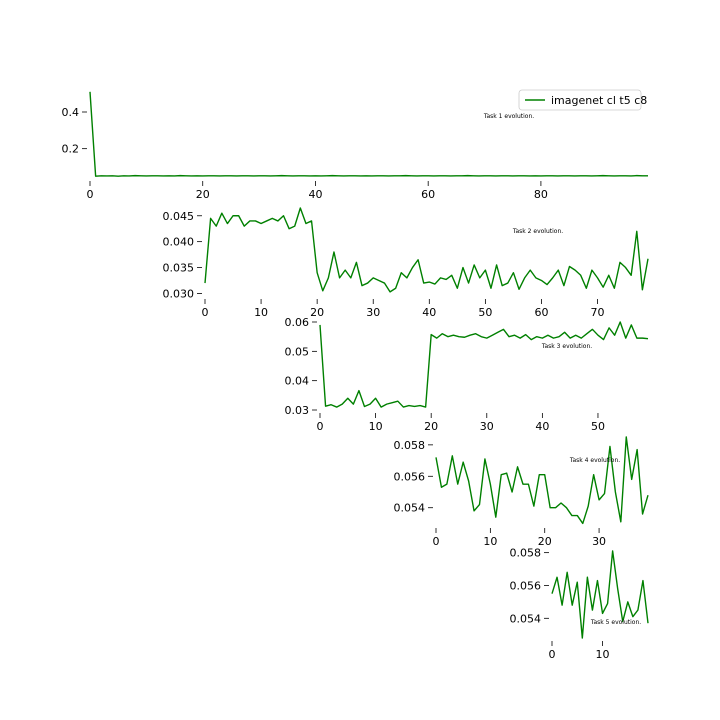 The height and width of the screenshot is (720, 720). What do you see at coordinates (179, 268) in the screenshot?
I see `y-tick-label: 0.035` at bounding box center [179, 268].